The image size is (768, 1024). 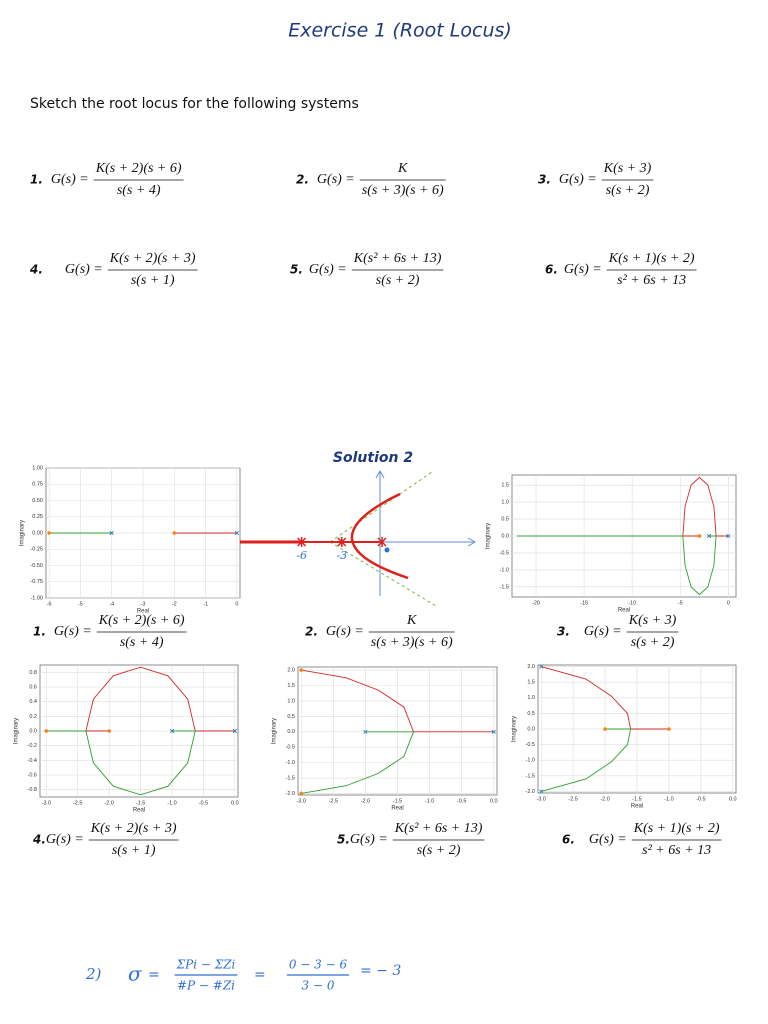 I want to click on x-tick-label: -1.0, so click(x=668, y=799).